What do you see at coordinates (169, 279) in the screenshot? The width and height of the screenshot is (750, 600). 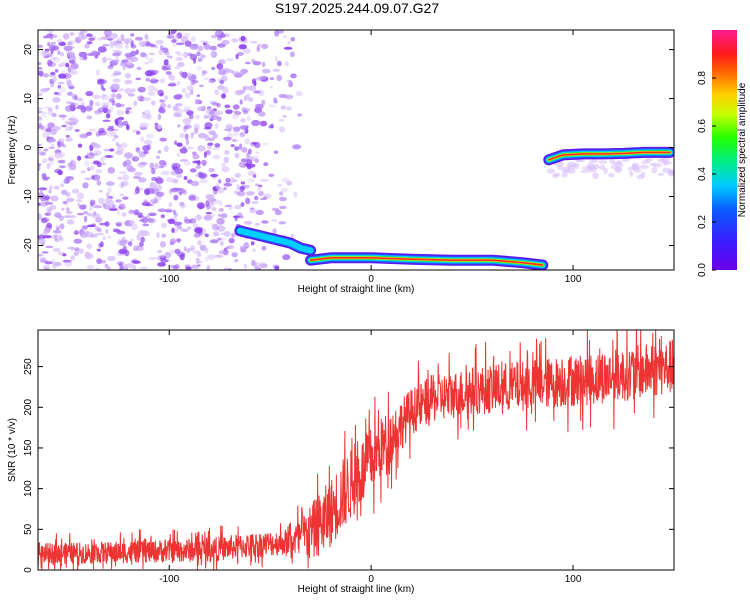 I see `x-tick-label: -100` at bounding box center [169, 279].